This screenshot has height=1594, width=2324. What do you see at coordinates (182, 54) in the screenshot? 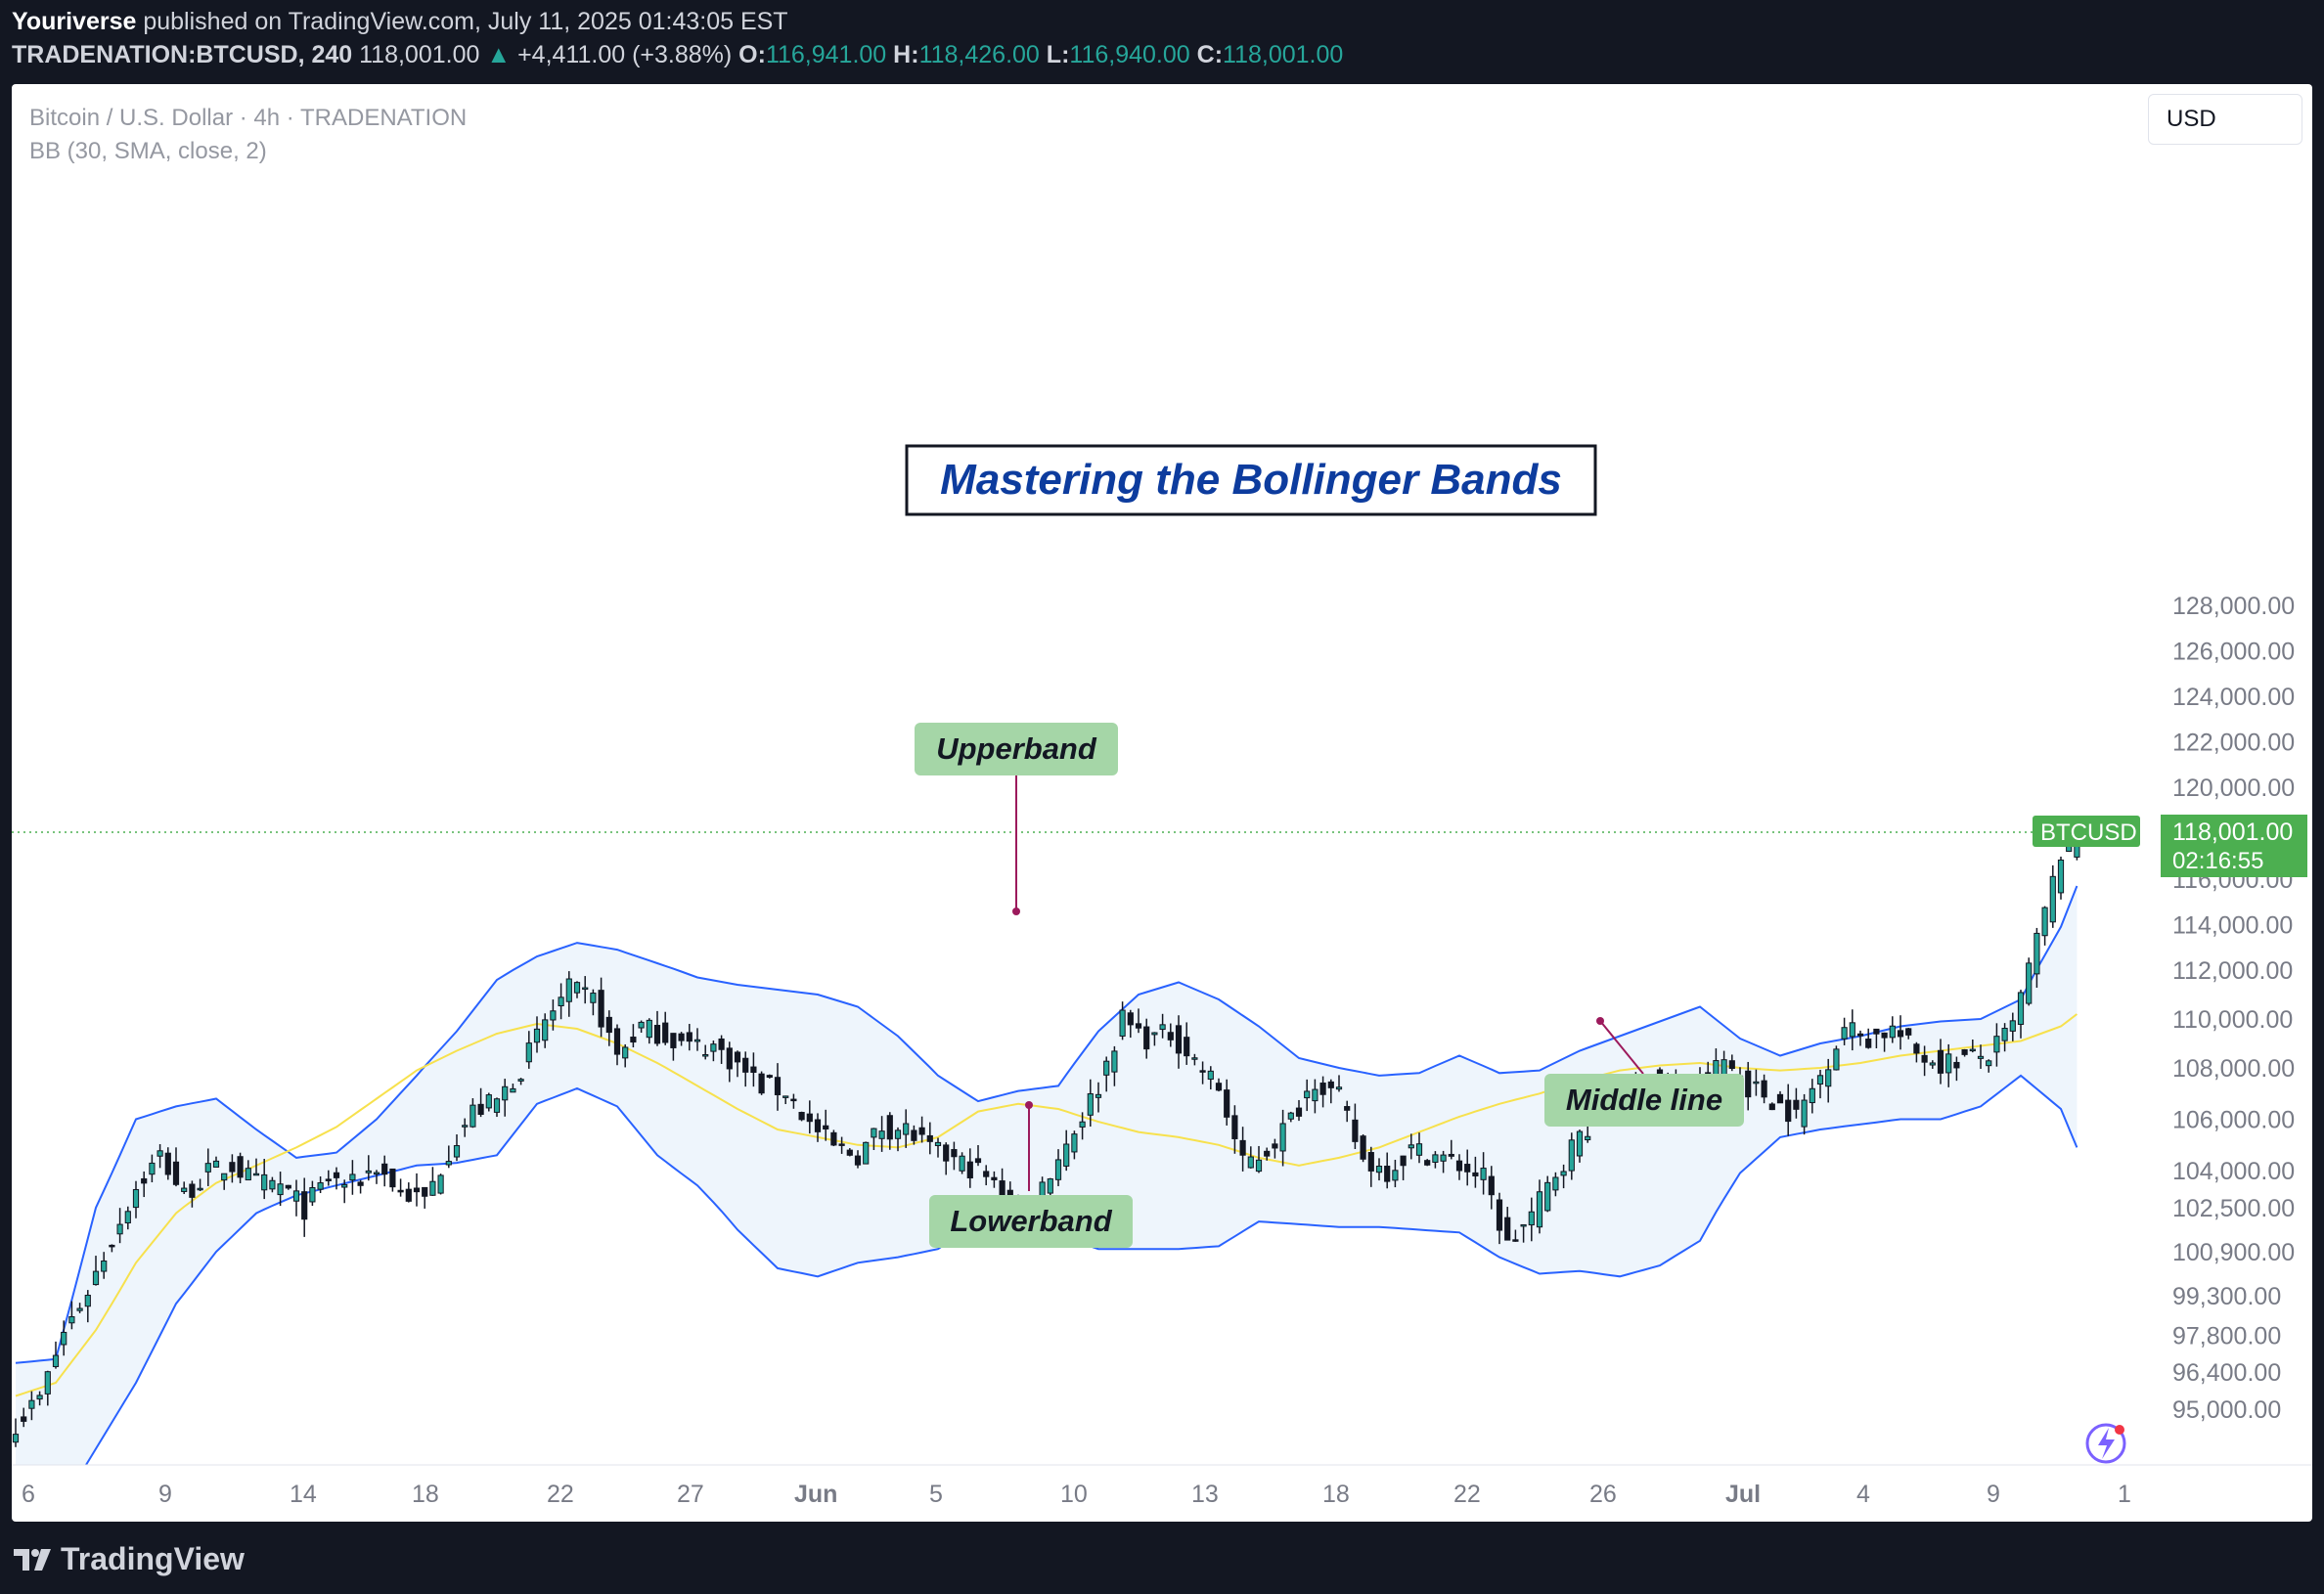
I see `symbol-name: TRADENATION:BTCUSD, 240` at bounding box center [182, 54].